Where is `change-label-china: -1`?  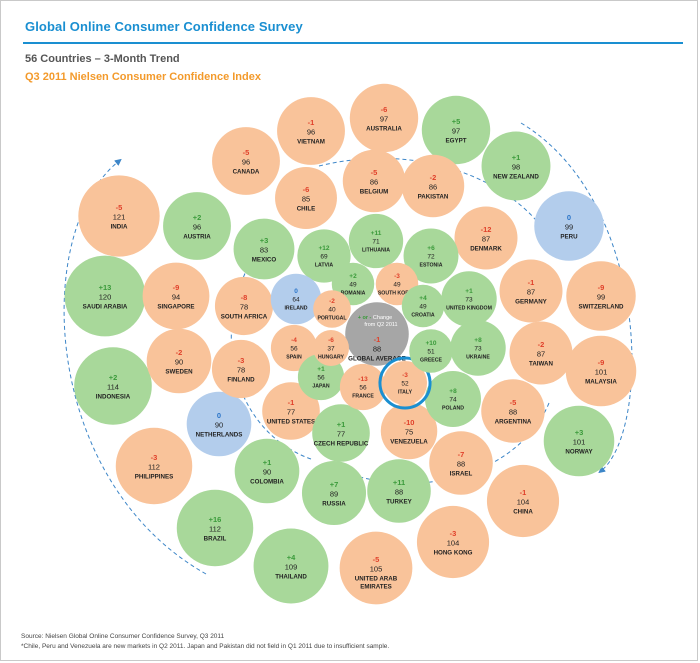
change-label-china: -1 is located at coordinates (523, 492).